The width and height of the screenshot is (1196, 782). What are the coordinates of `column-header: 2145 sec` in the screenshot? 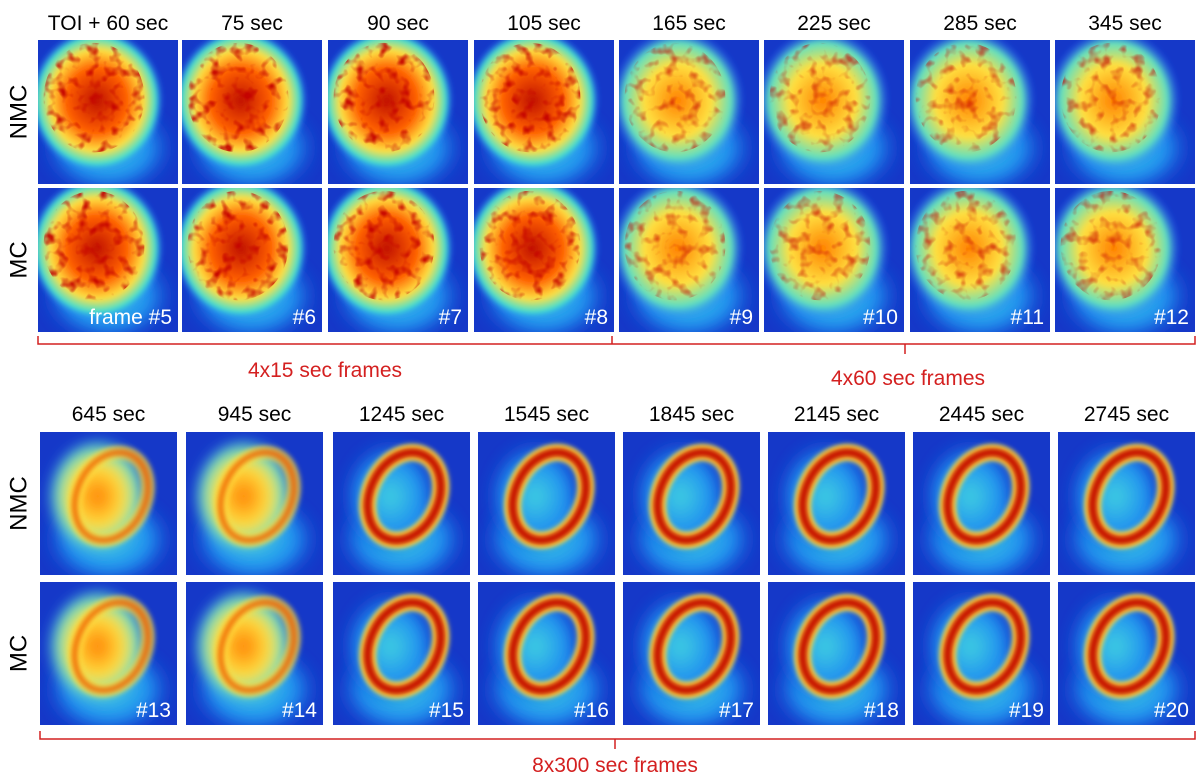 It's located at (836, 414).